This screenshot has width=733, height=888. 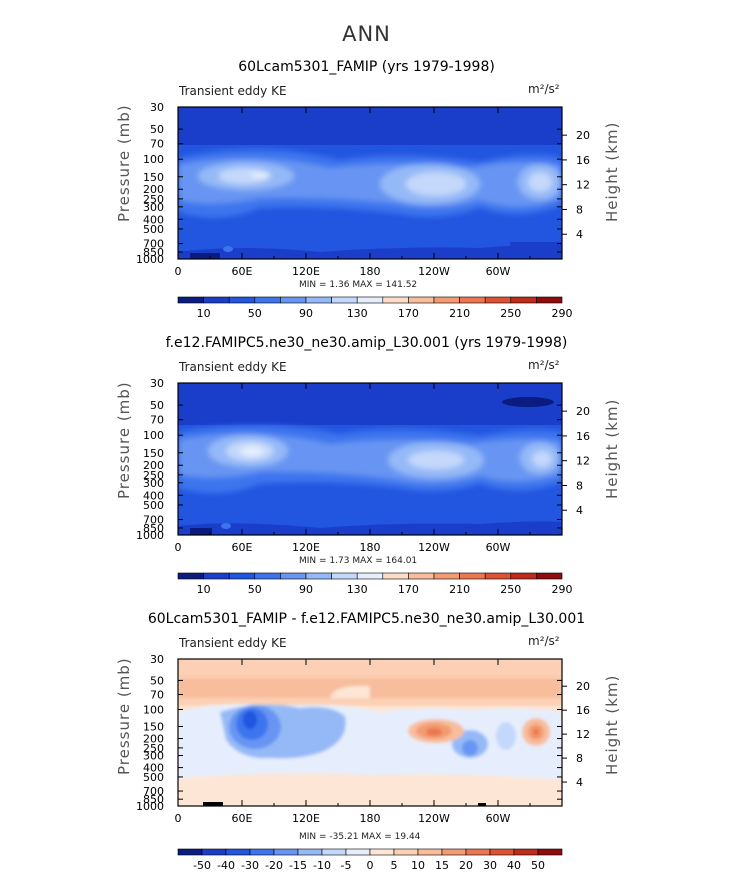 What do you see at coordinates (153, 219) in the screenshot?
I see `y-tick-label: 400` at bounding box center [153, 219].